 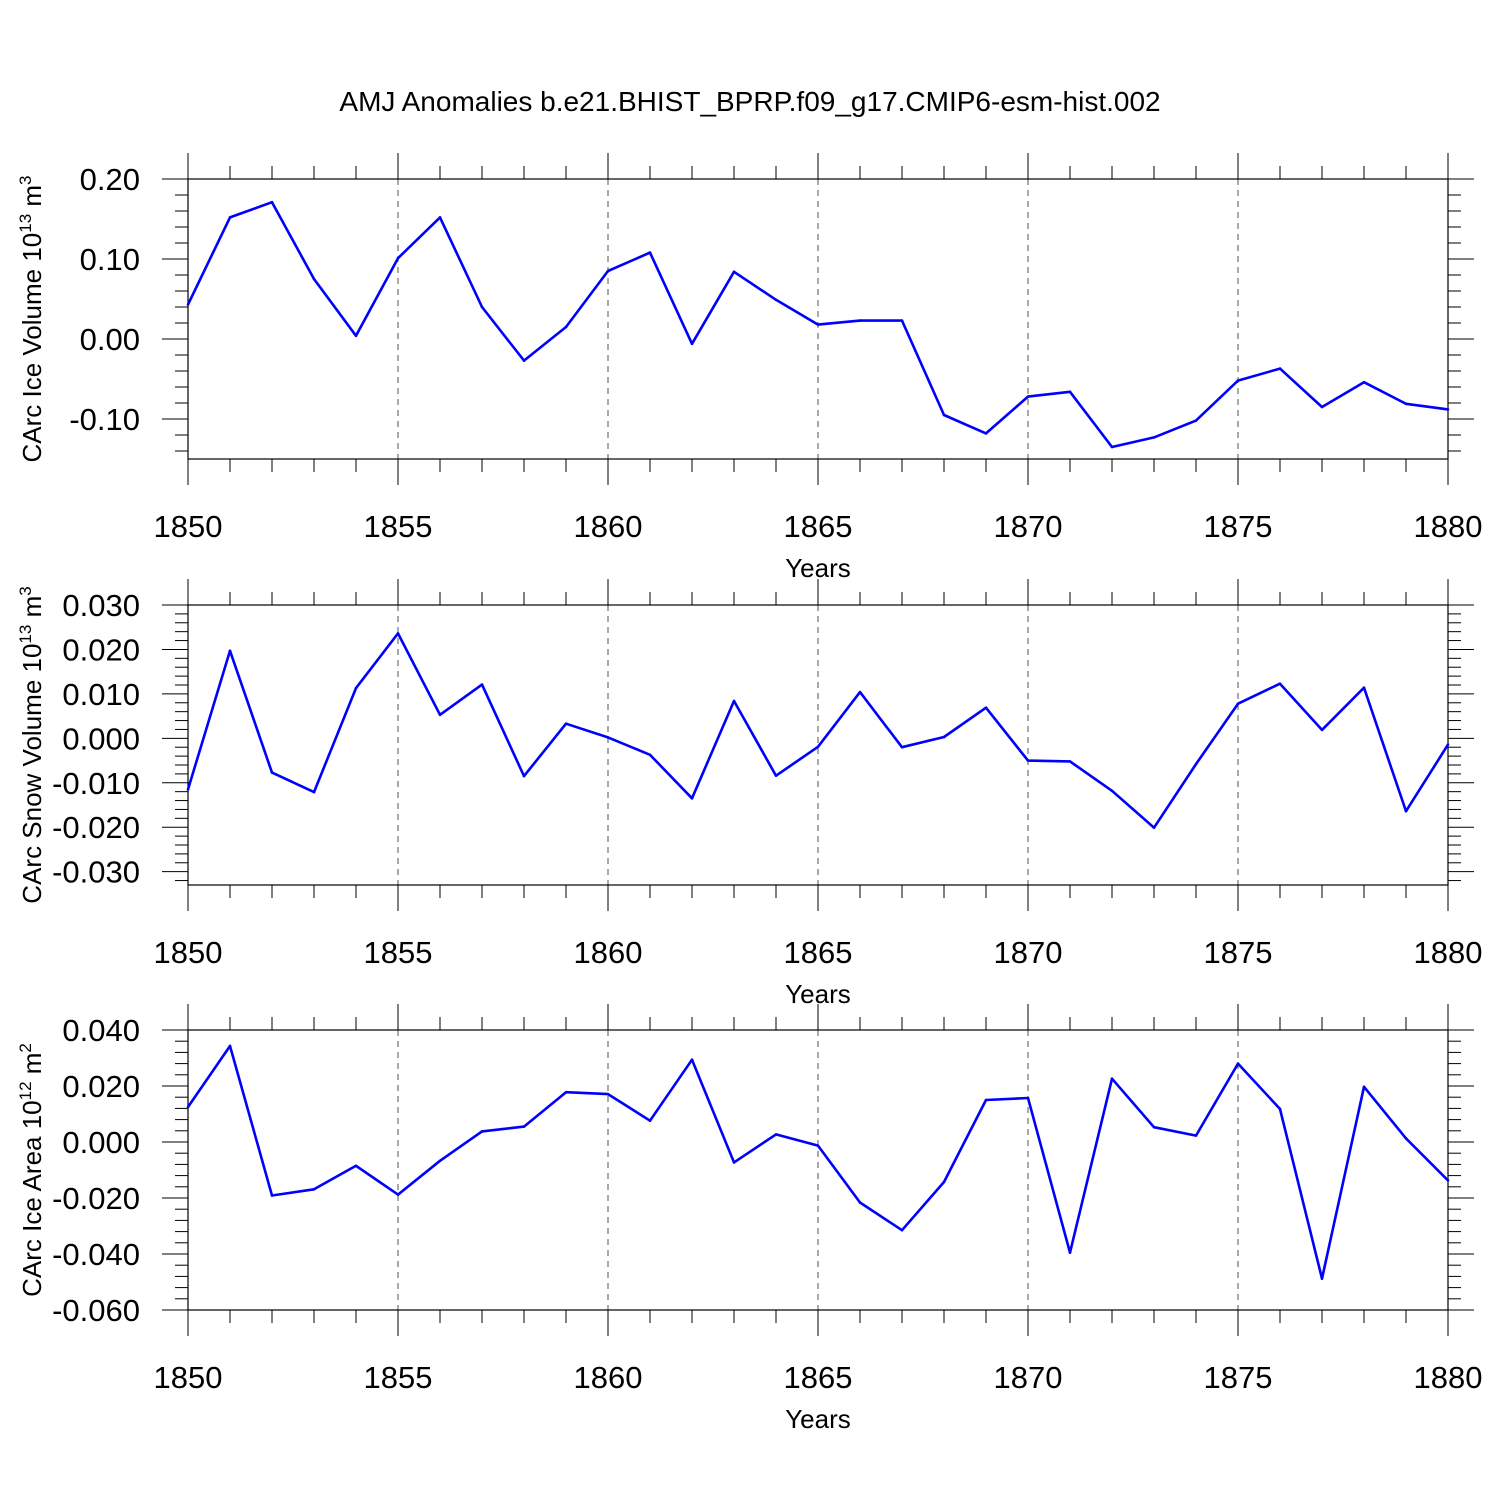 I want to click on y-tick-label: 0.030, so click(x=101, y=605).